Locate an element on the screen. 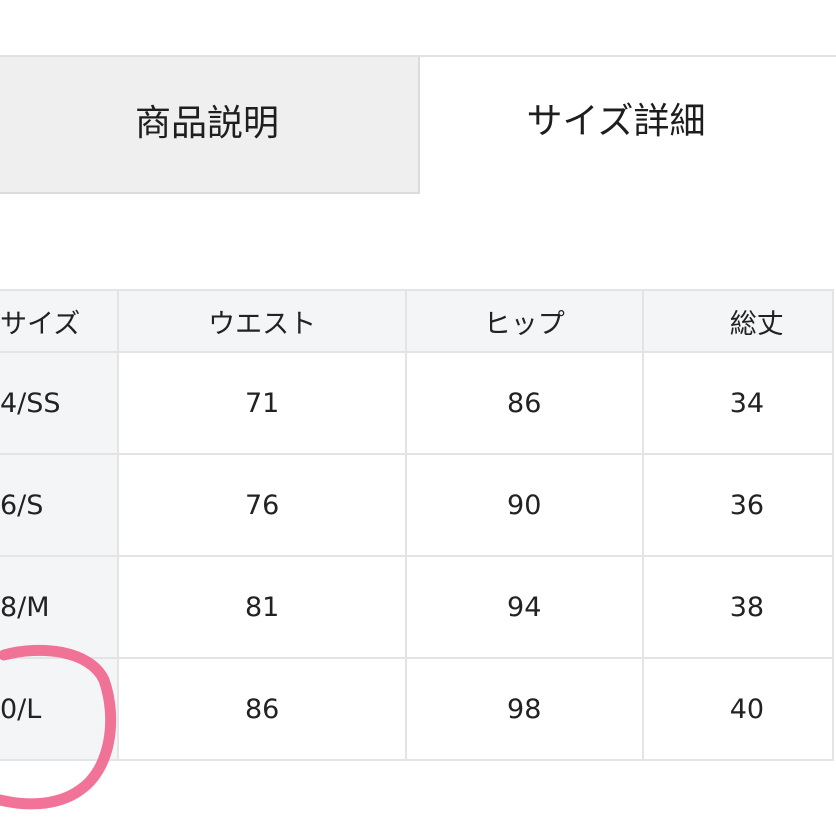 Image resolution: width=836 pixels, height=836 pixels. cell-waist: 81 is located at coordinates (262, 607).